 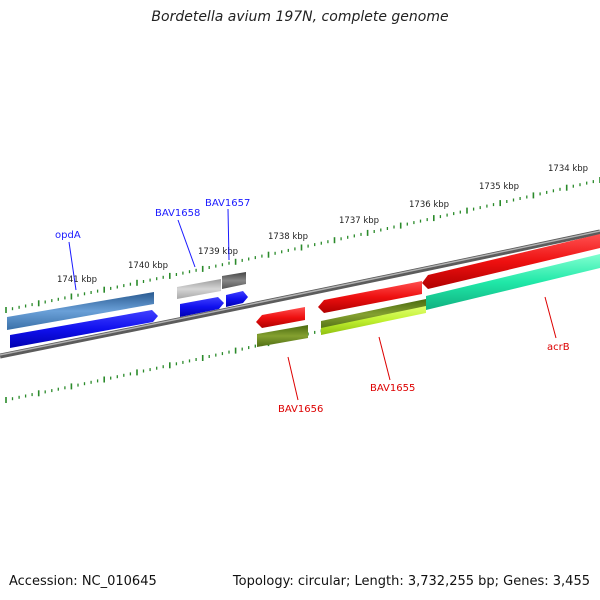 I want to click on scale-label-1739: 1739 kbp, so click(x=218, y=252).